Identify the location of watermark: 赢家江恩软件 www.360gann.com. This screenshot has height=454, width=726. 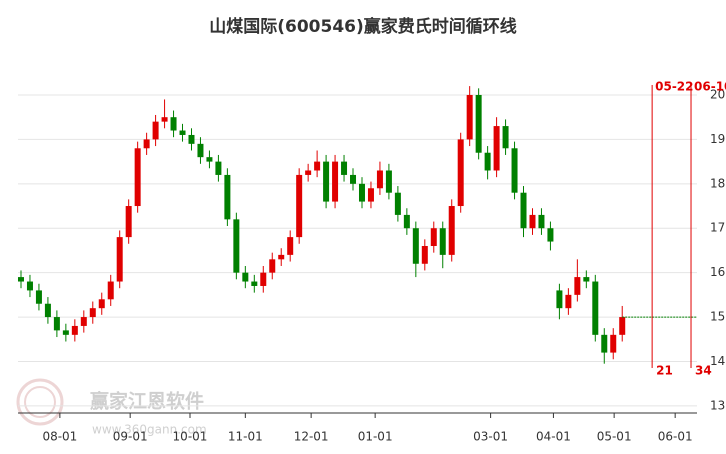
(111, 407).